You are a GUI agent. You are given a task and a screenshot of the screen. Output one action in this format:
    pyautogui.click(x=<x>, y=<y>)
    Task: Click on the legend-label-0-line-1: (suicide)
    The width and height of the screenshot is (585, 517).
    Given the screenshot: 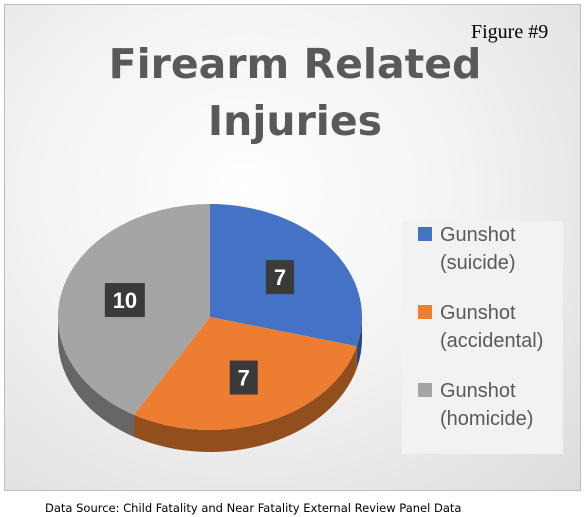 What is the action you would take?
    pyautogui.click(x=478, y=263)
    